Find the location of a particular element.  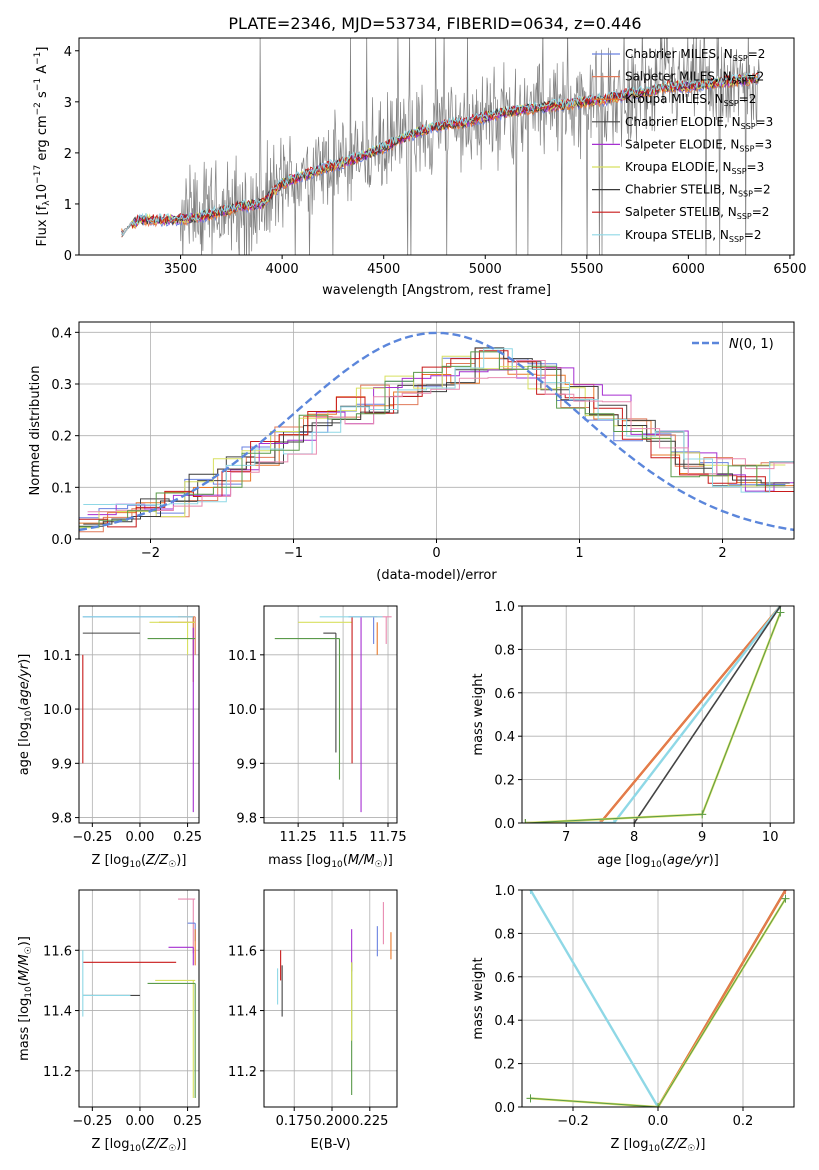

y-tick-label: 11.4 is located at coordinates (57, 1012).